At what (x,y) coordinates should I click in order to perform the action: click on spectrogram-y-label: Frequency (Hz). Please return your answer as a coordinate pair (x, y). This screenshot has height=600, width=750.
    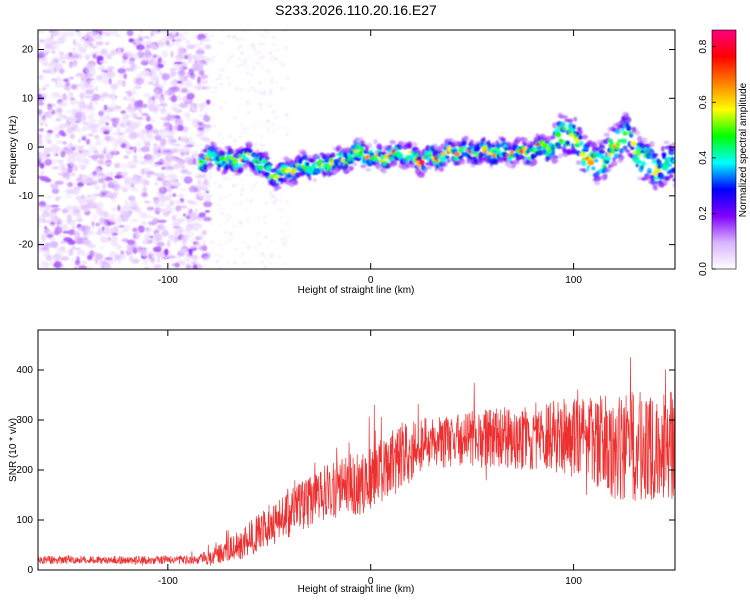
    Looking at the image, I should click on (13, 150).